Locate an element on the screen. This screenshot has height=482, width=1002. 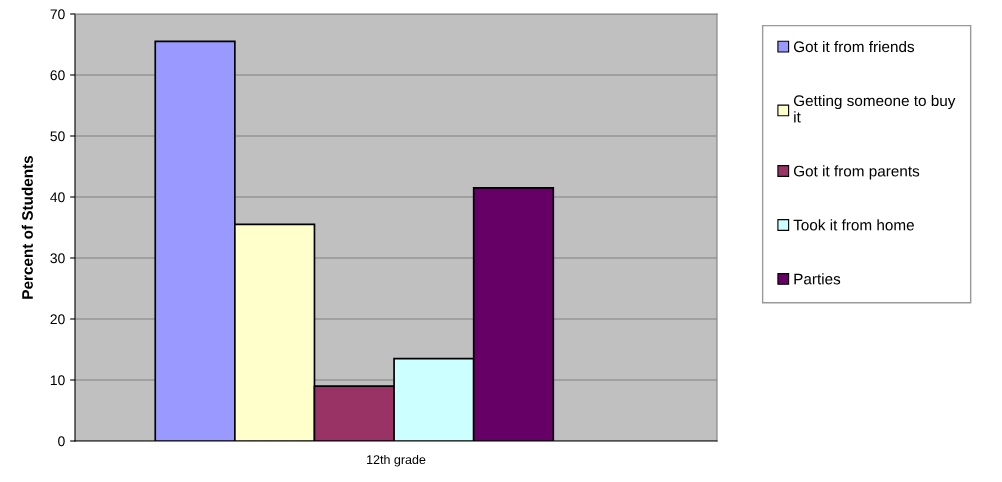
legend-label: Parties is located at coordinates (817, 279).